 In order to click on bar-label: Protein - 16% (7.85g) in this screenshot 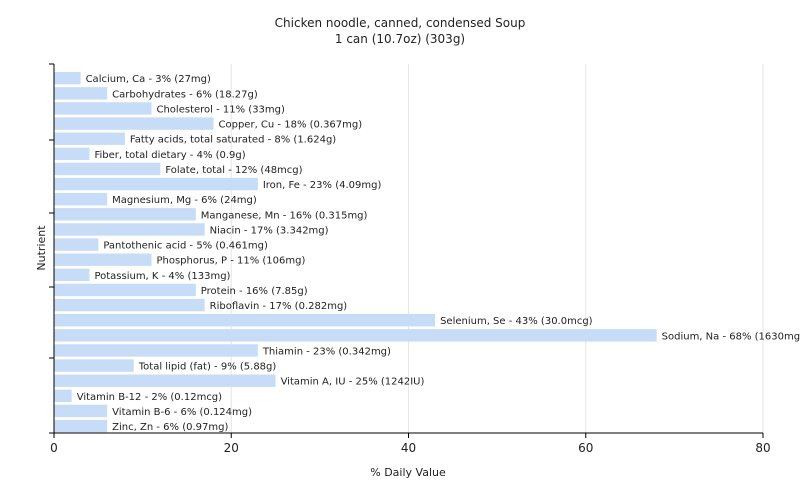, I will do `click(254, 291)`.